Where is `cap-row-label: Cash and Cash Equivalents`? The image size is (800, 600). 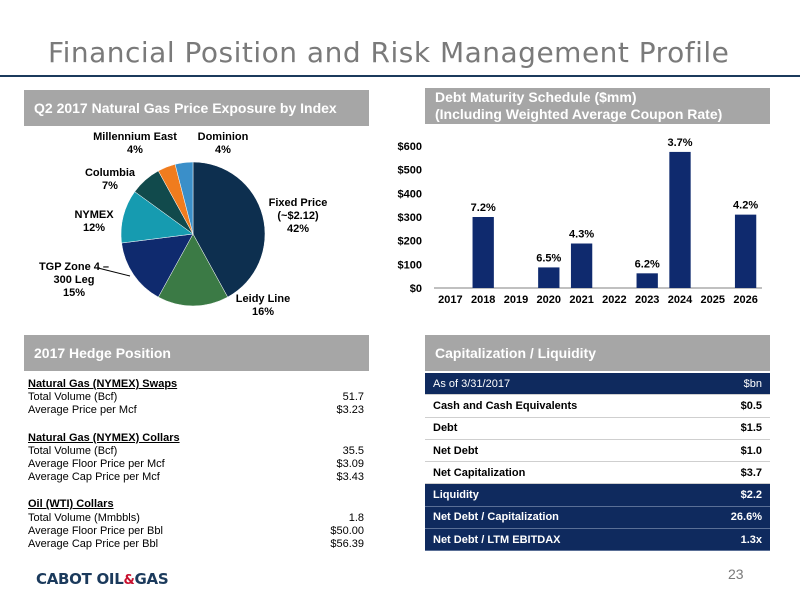
cap-row-label: Cash and Cash Equivalents is located at coordinates (505, 405).